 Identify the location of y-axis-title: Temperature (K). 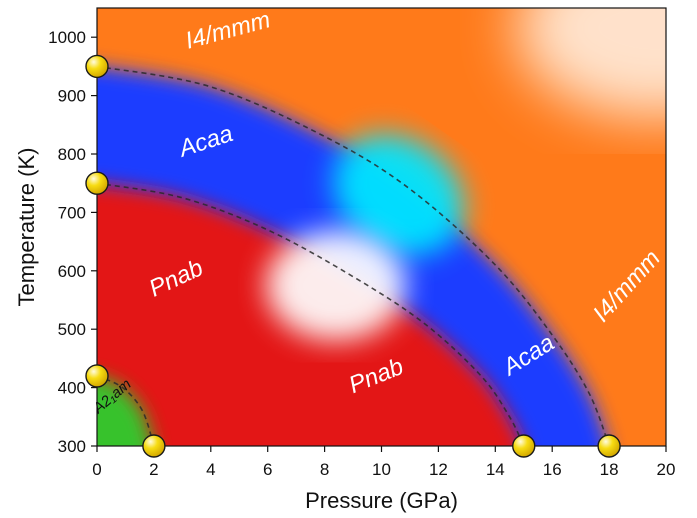
(26, 227).